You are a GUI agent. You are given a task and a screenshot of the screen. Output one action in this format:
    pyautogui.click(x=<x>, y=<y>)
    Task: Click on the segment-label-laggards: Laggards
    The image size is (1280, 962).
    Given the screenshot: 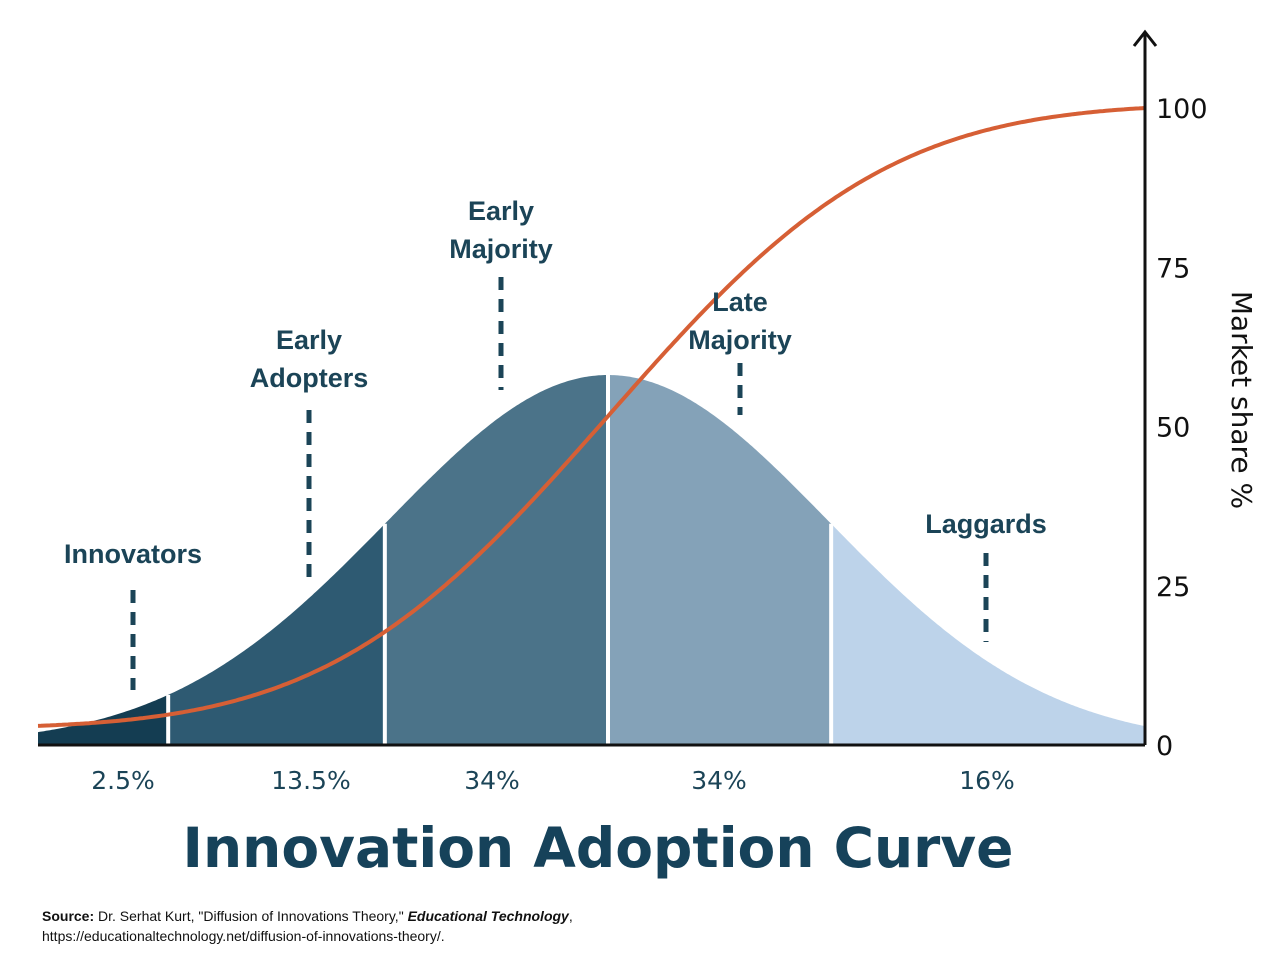 What is the action you would take?
    pyautogui.click(x=986, y=524)
    